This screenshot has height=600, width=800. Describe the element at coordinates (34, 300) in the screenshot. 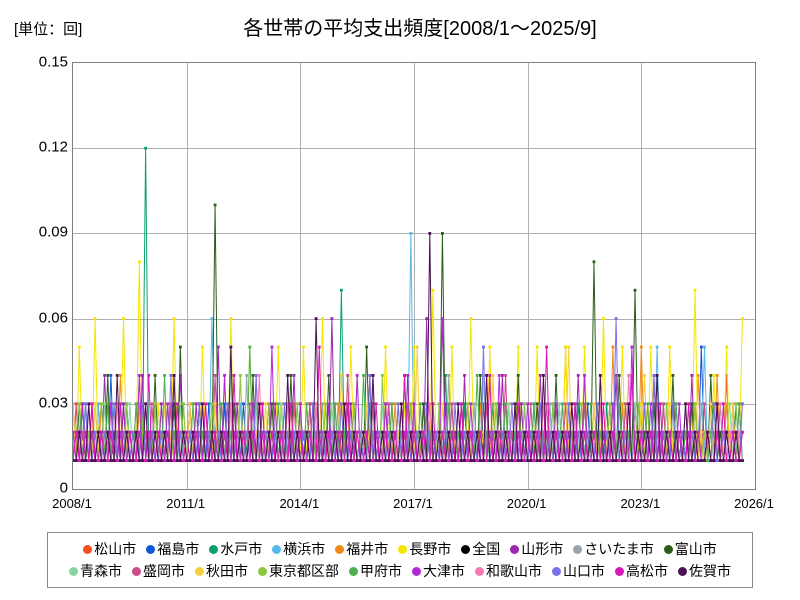

I see `y-axis: 0 0.03 0.06 0.09 0.12 0.15` at that location.